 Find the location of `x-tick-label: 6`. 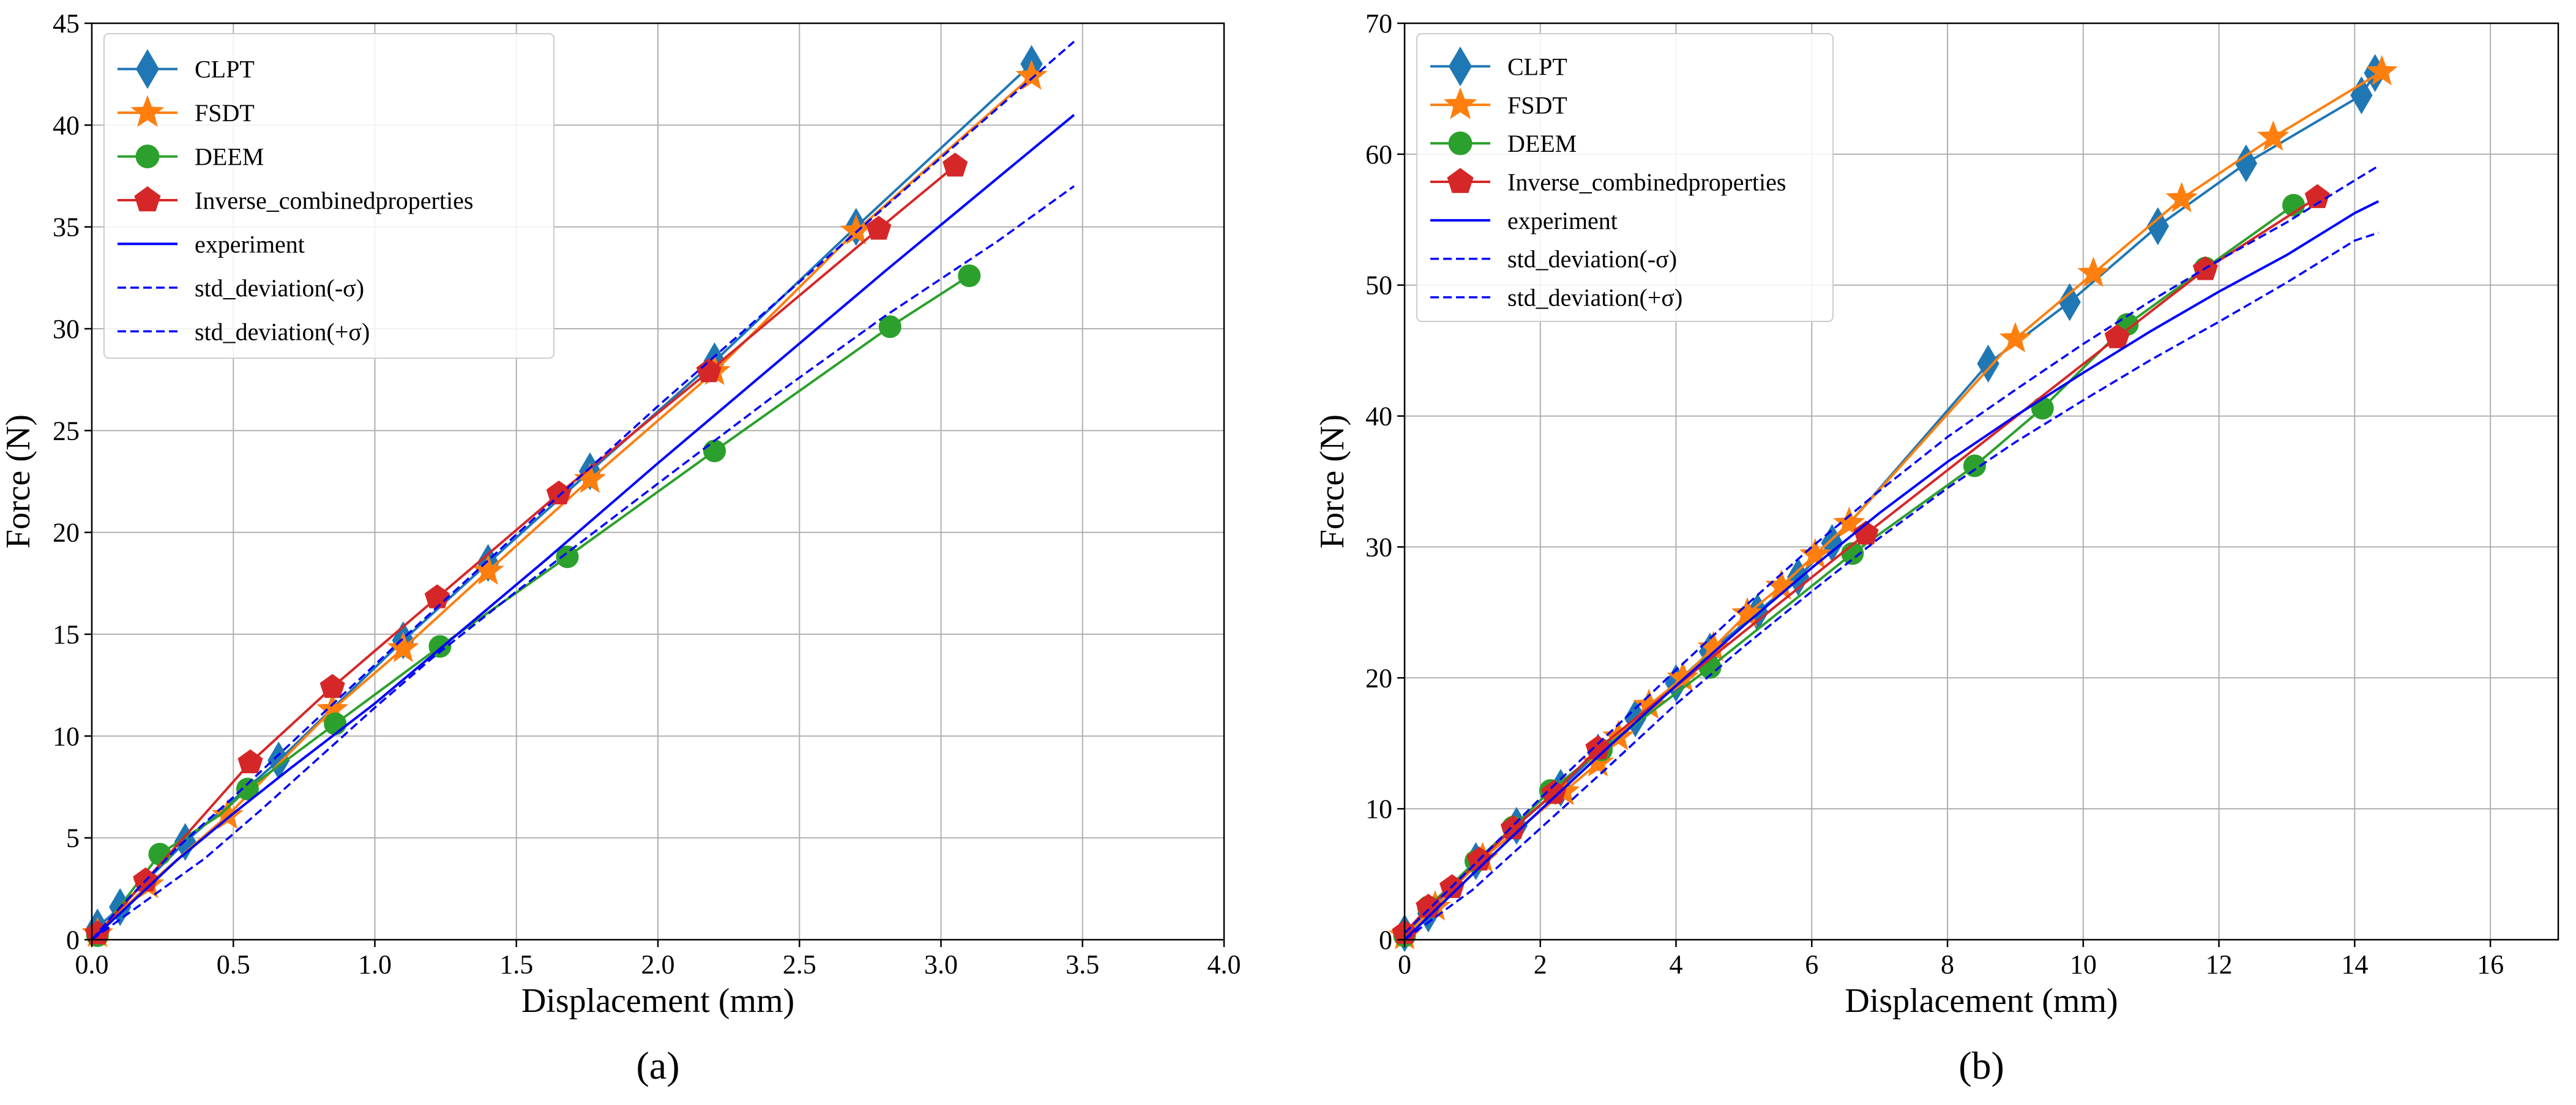

x-tick-label: 6 is located at coordinates (1811, 965).